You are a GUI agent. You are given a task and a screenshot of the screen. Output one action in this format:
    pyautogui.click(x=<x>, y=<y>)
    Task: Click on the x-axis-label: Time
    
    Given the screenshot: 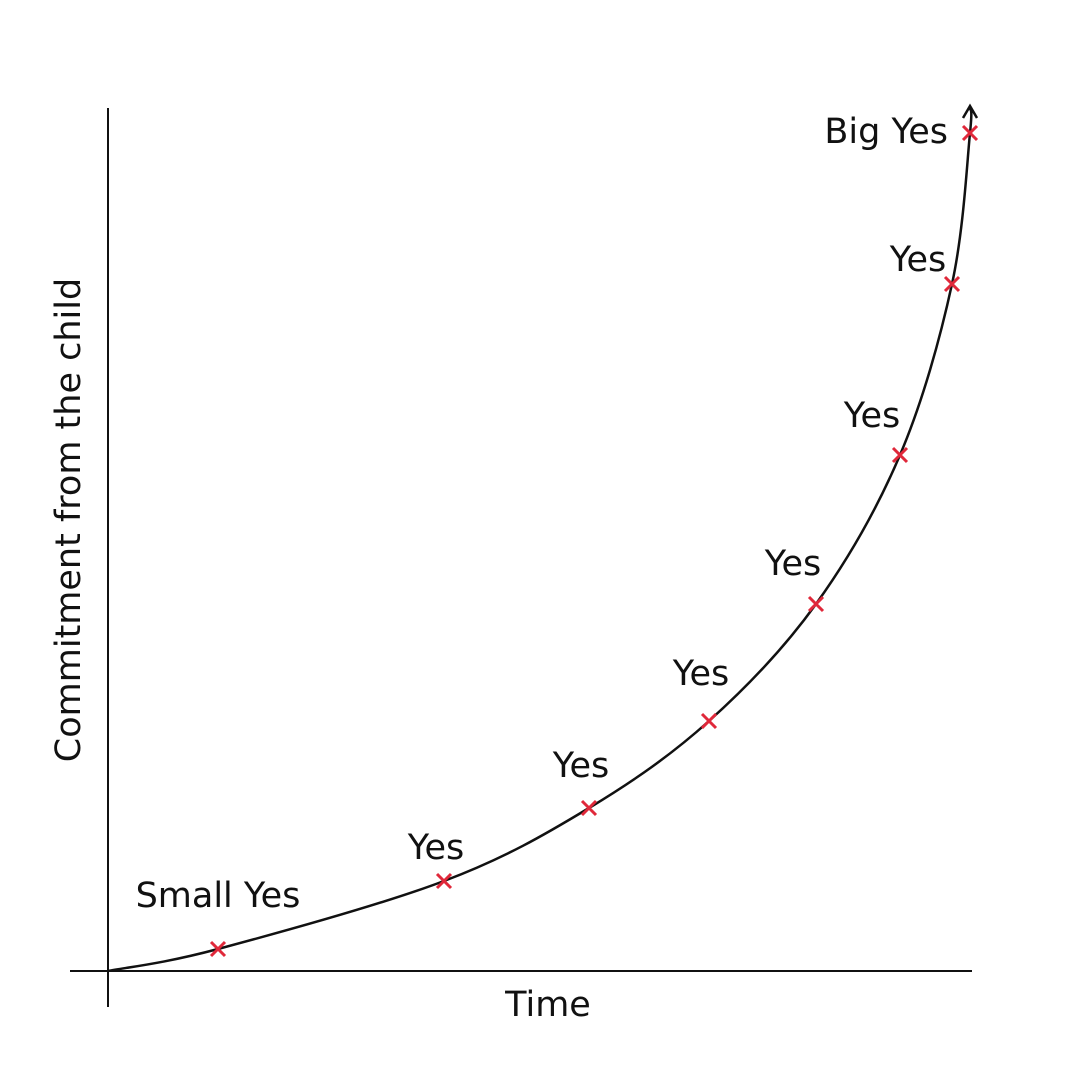 What is the action you would take?
    pyautogui.click(x=547, y=1005)
    